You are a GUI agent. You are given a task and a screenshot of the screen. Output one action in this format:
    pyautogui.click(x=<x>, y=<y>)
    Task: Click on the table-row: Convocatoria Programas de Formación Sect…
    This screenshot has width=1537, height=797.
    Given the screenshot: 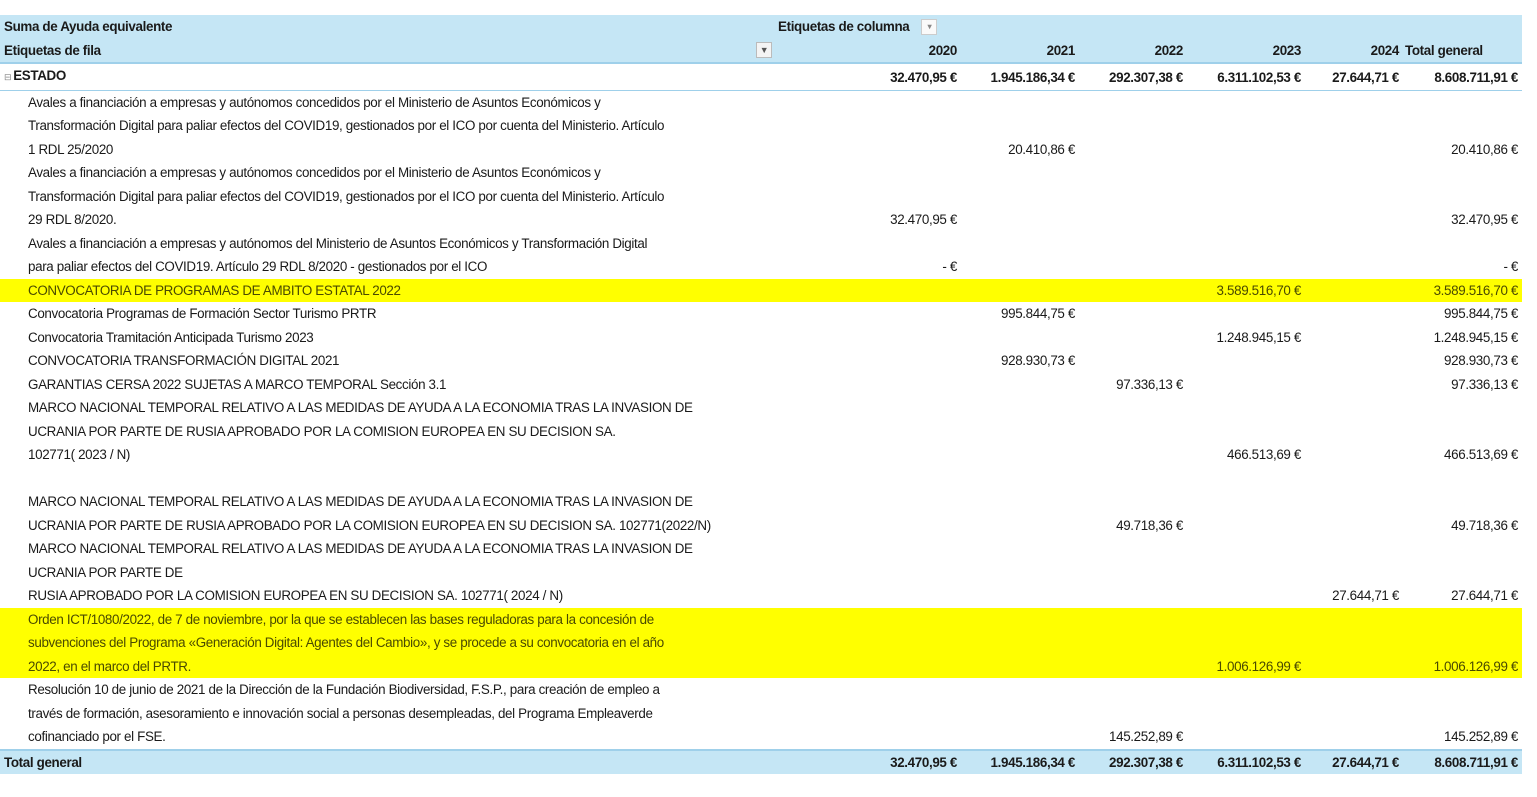 What is the action you would take?
    pyautogui.click(x=761, y=314)
    